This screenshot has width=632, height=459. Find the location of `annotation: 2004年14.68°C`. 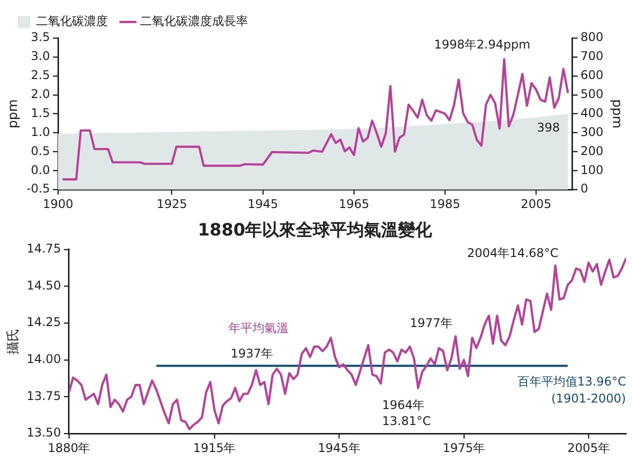

annotation: 2004年14.68°C is located at coordinates (512, 253).